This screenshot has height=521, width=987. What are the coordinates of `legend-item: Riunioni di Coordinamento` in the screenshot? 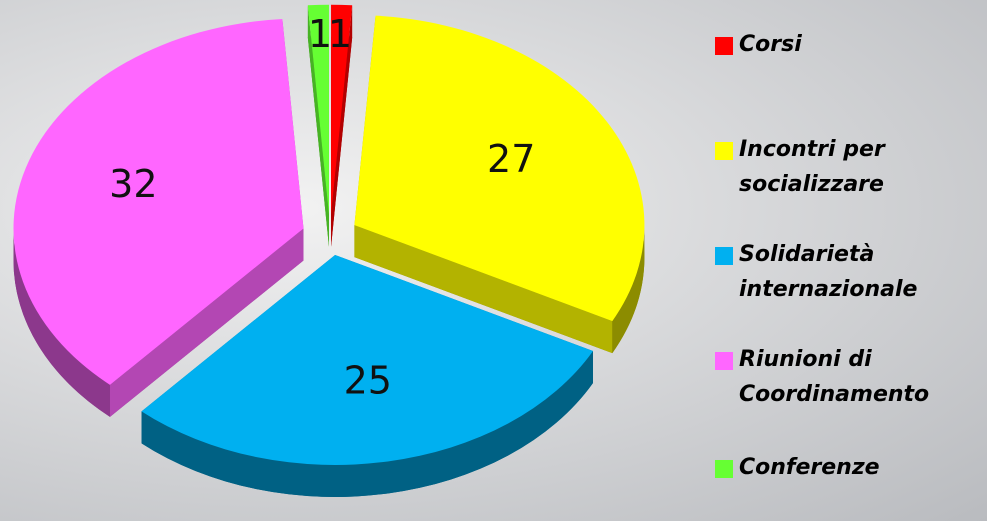 It's located at (850, 377).